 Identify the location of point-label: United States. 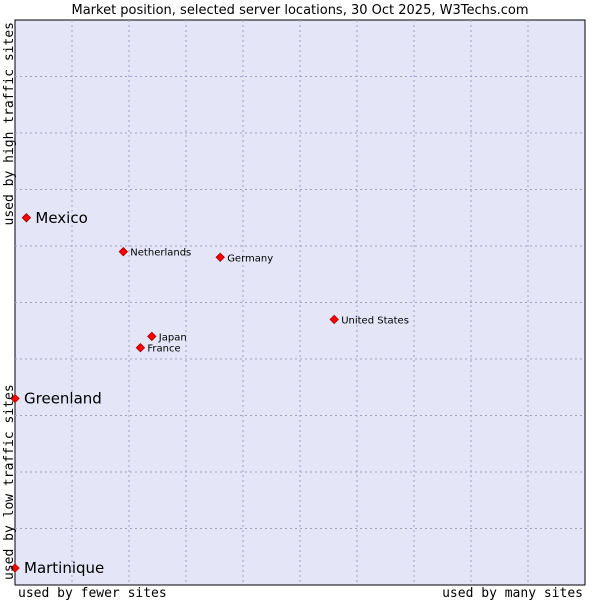
(375, 320).